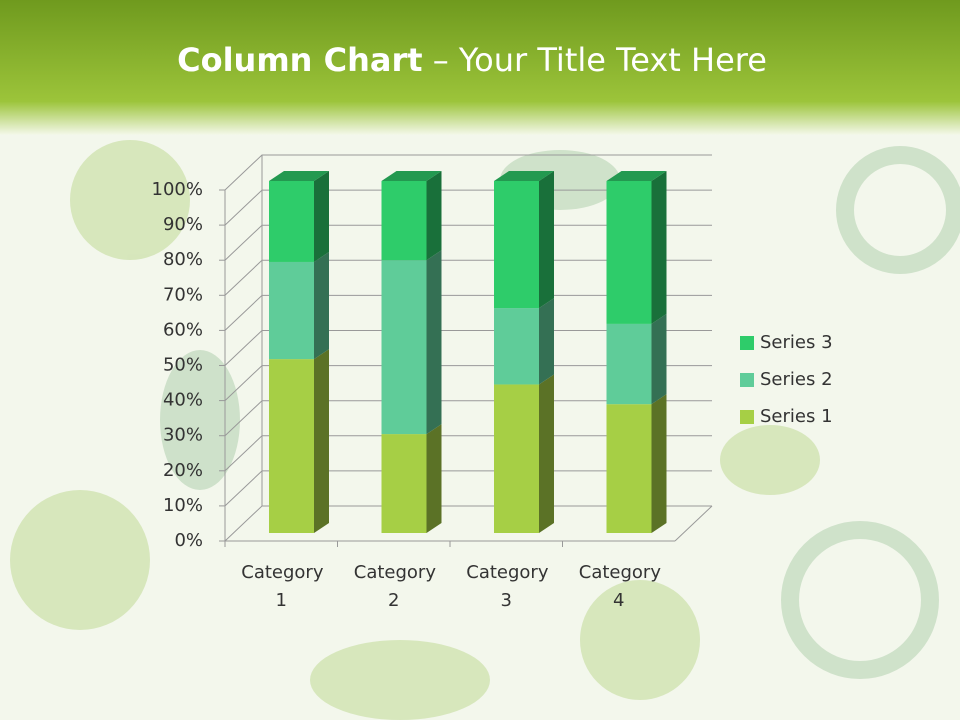  Describe the element at coordinates (299, 60) in the screenshot. I see `title-bold: Column Chart` at that location.